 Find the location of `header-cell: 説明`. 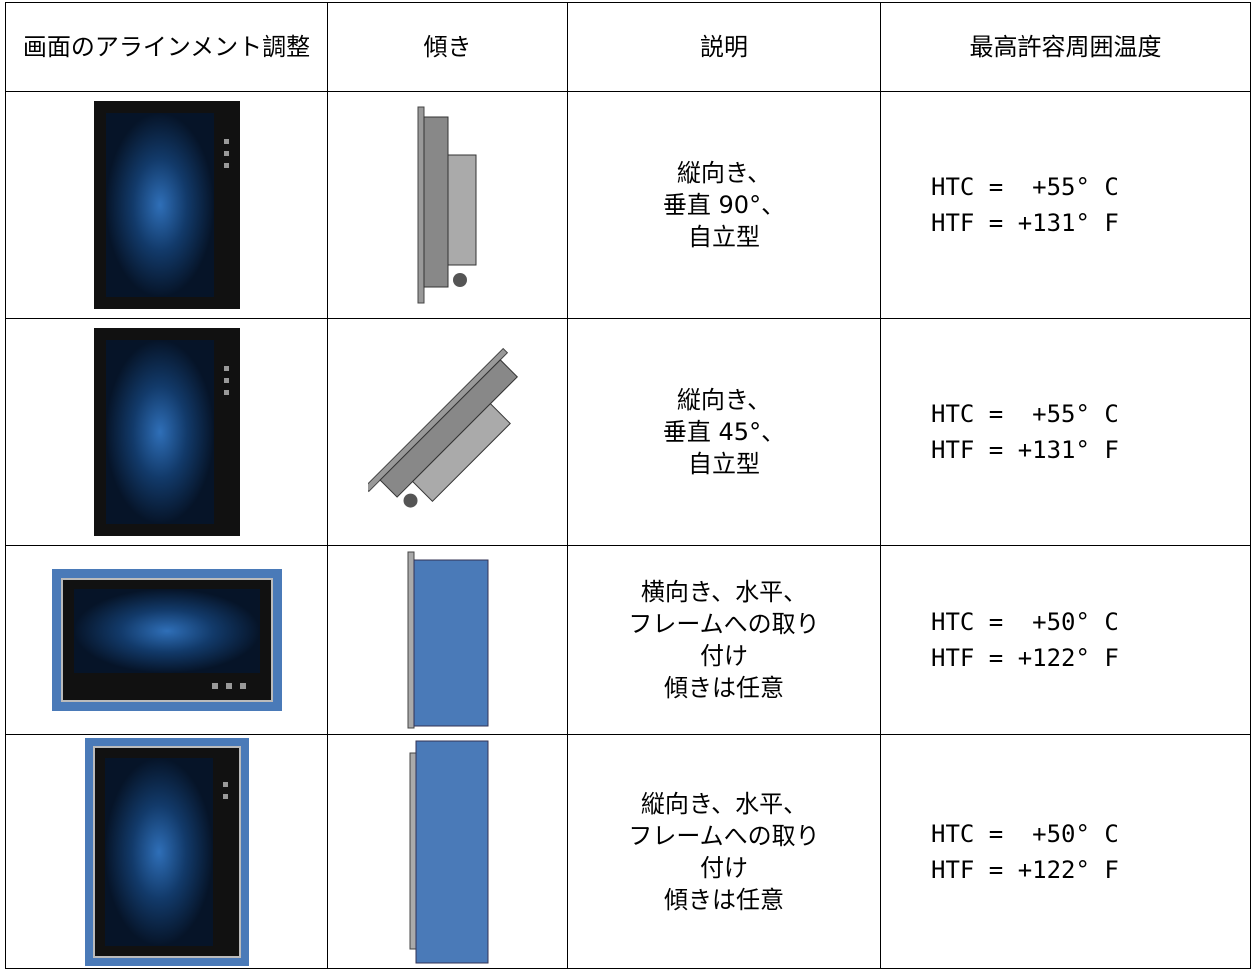

header-cell: 説明 is located at coordinates (724, 47).